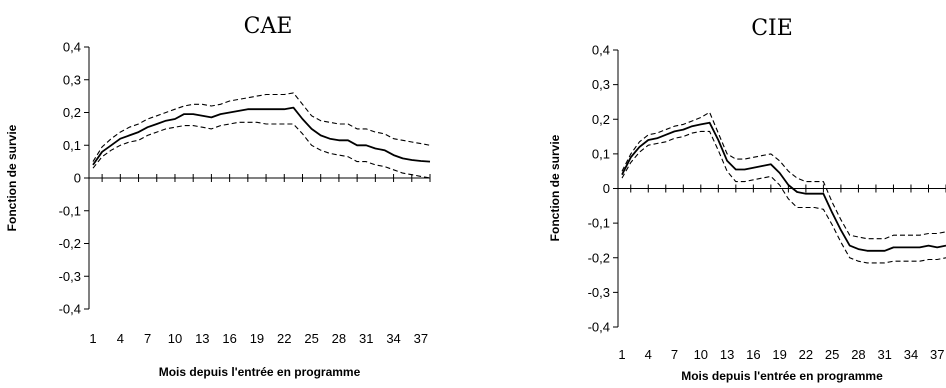 The height and width of the screenshot is (388, 946). What do you see at coordinates (268, 26) in the screenshot?
I see `chart-title: CAE` at bounding box center [268, 26].